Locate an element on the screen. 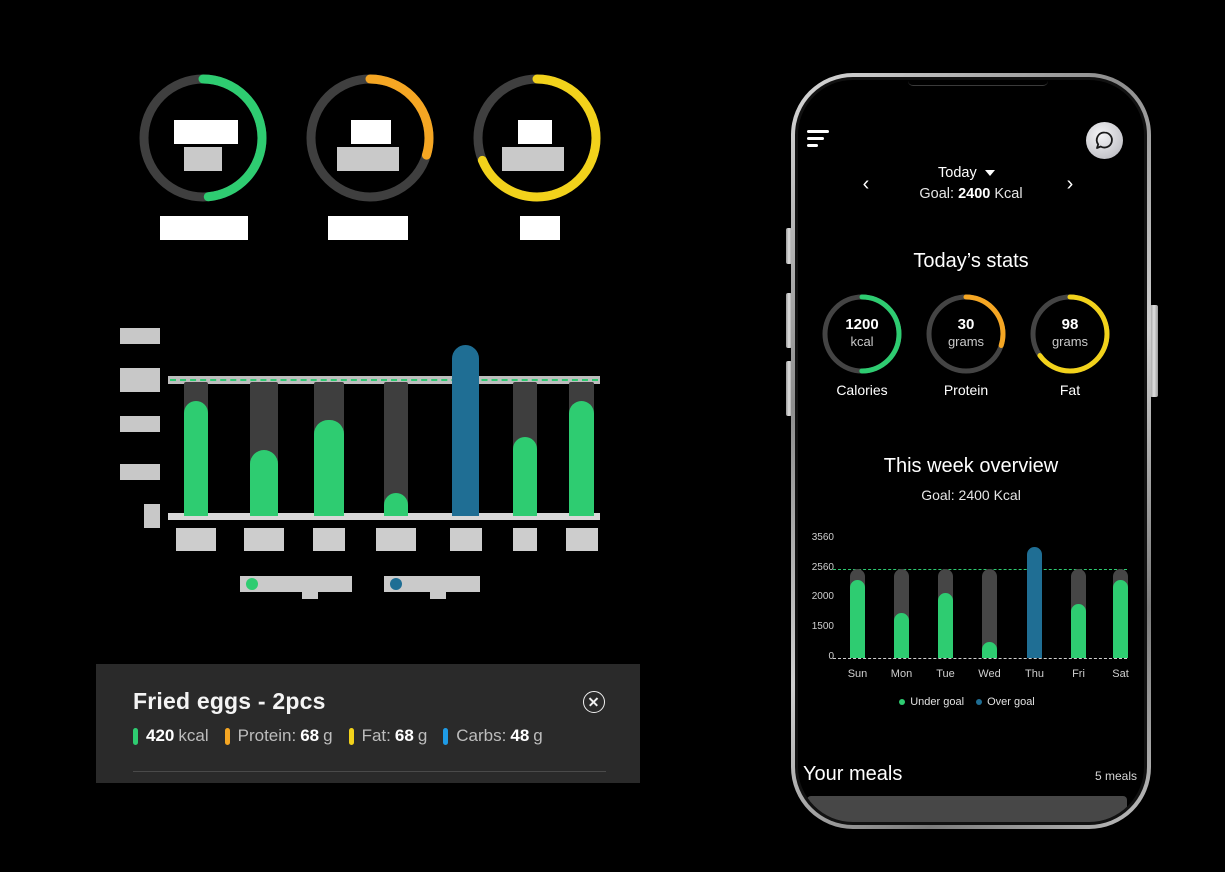  stat-fat: 98 grams Fat is located at coordinates (1070, 345).